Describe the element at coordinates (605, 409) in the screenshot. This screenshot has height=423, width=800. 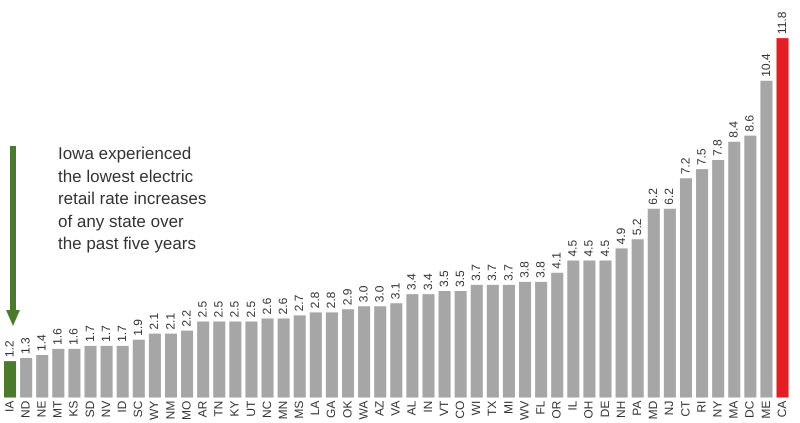
I see `x-tick-label: DE` at that location.